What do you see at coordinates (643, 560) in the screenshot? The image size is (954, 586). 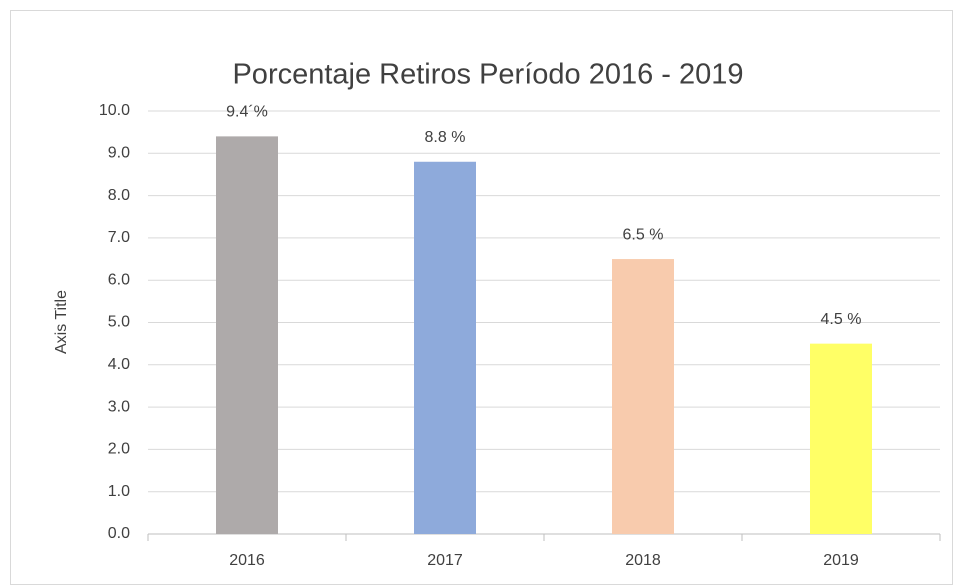 I see `x-tick-label: 2018` at bounding box center [643, 560].